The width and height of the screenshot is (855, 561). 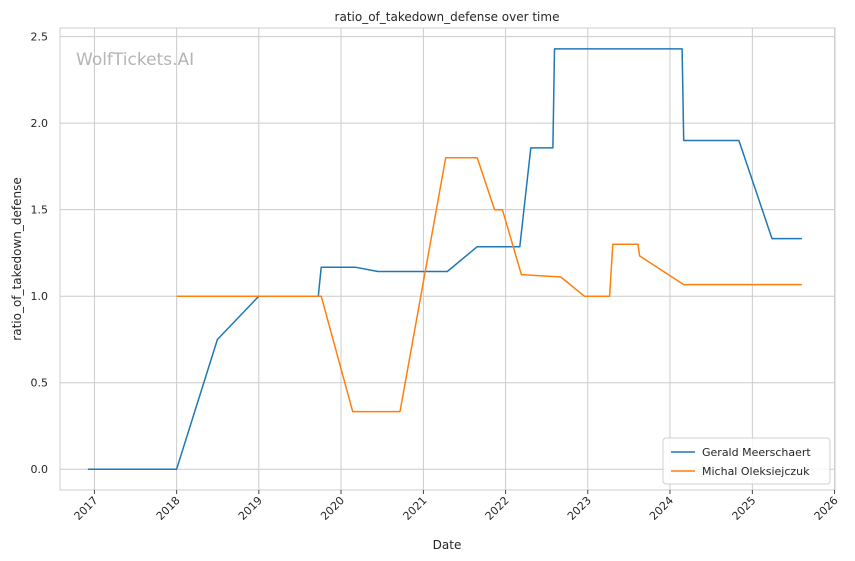 What do you see at coordinates (447, 545) in the screenshot?
I see `x-axis-title: Date` at bounding box center [447, 545].